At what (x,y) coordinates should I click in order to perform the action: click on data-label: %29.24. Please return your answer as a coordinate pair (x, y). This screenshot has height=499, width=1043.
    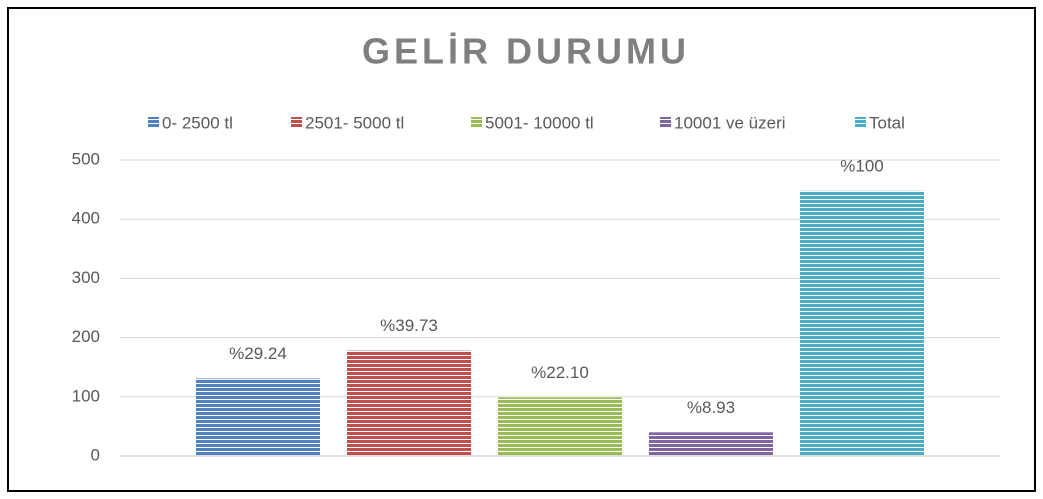
    Looking at the image, I should click on (258, 353).